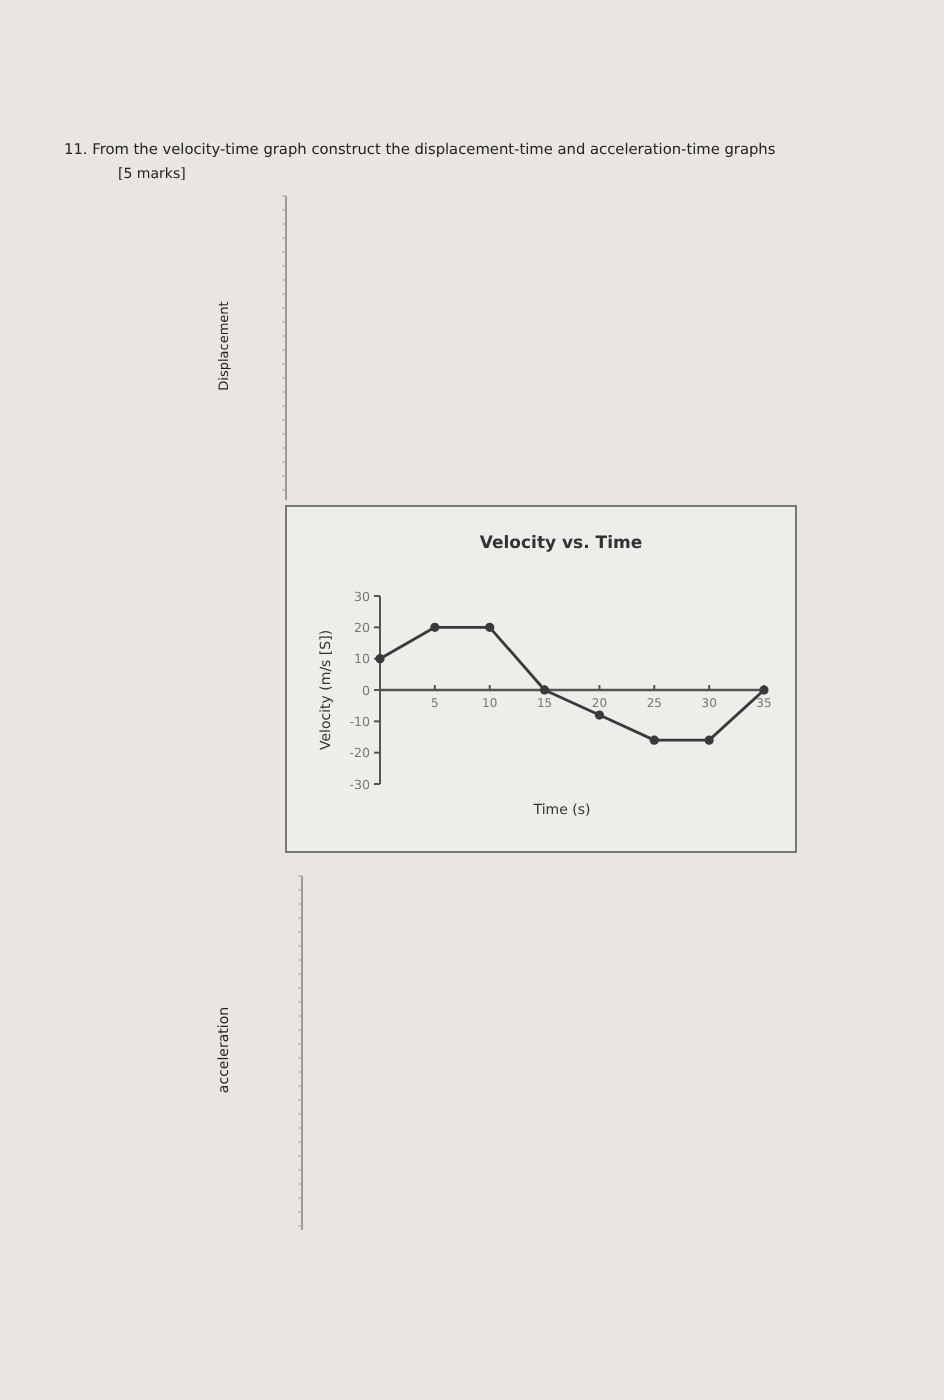 This screenshot has width=944, height=1400. What do you see at coordinates (561, 544) in the screenshot?
I see `chart-title: Velocity vs. Time` at bounding box center [561, 544].